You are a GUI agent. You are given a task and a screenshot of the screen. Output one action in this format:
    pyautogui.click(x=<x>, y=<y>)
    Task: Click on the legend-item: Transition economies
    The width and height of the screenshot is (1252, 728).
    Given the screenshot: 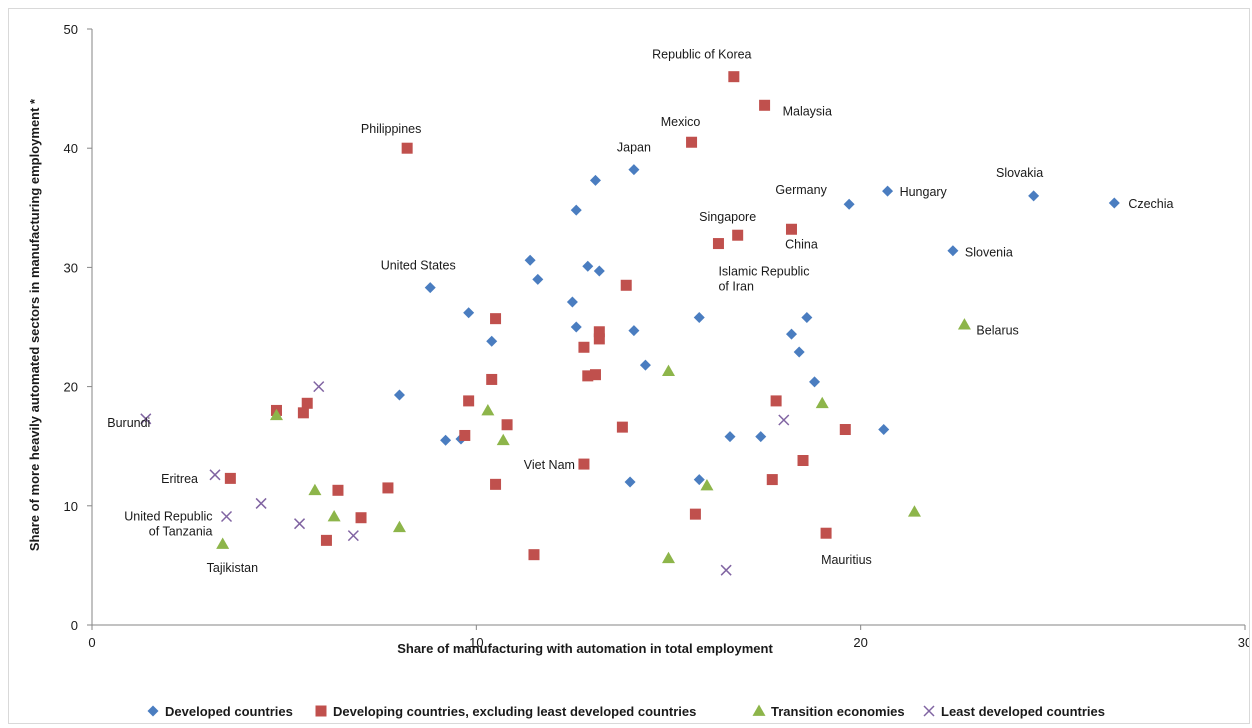 What is the action you would take?
    pyautogui.click(x=828, y=711)
    